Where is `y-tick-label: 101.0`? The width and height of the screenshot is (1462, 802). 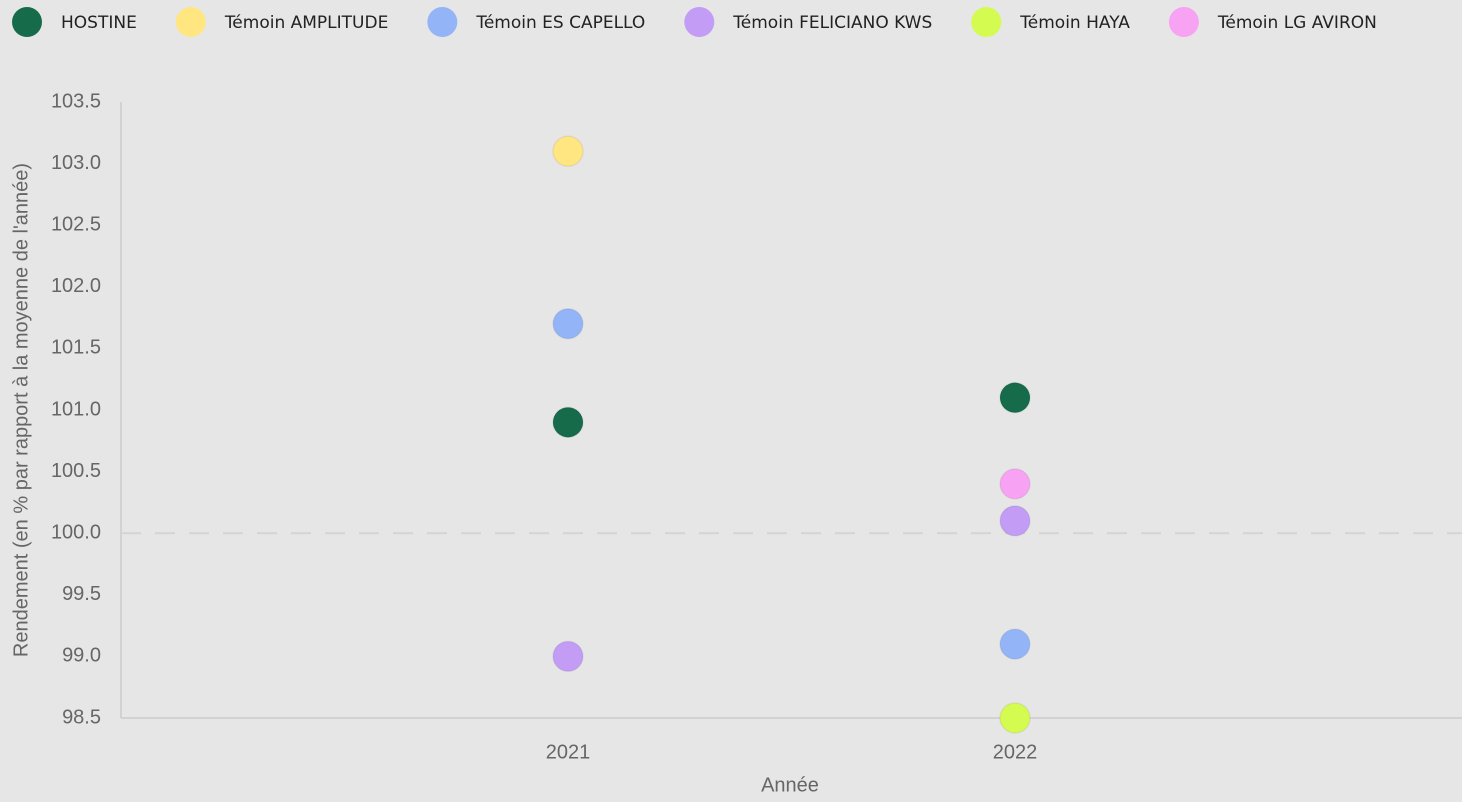 y-tick-label: 101.0 is located at coordinates (76, 409).